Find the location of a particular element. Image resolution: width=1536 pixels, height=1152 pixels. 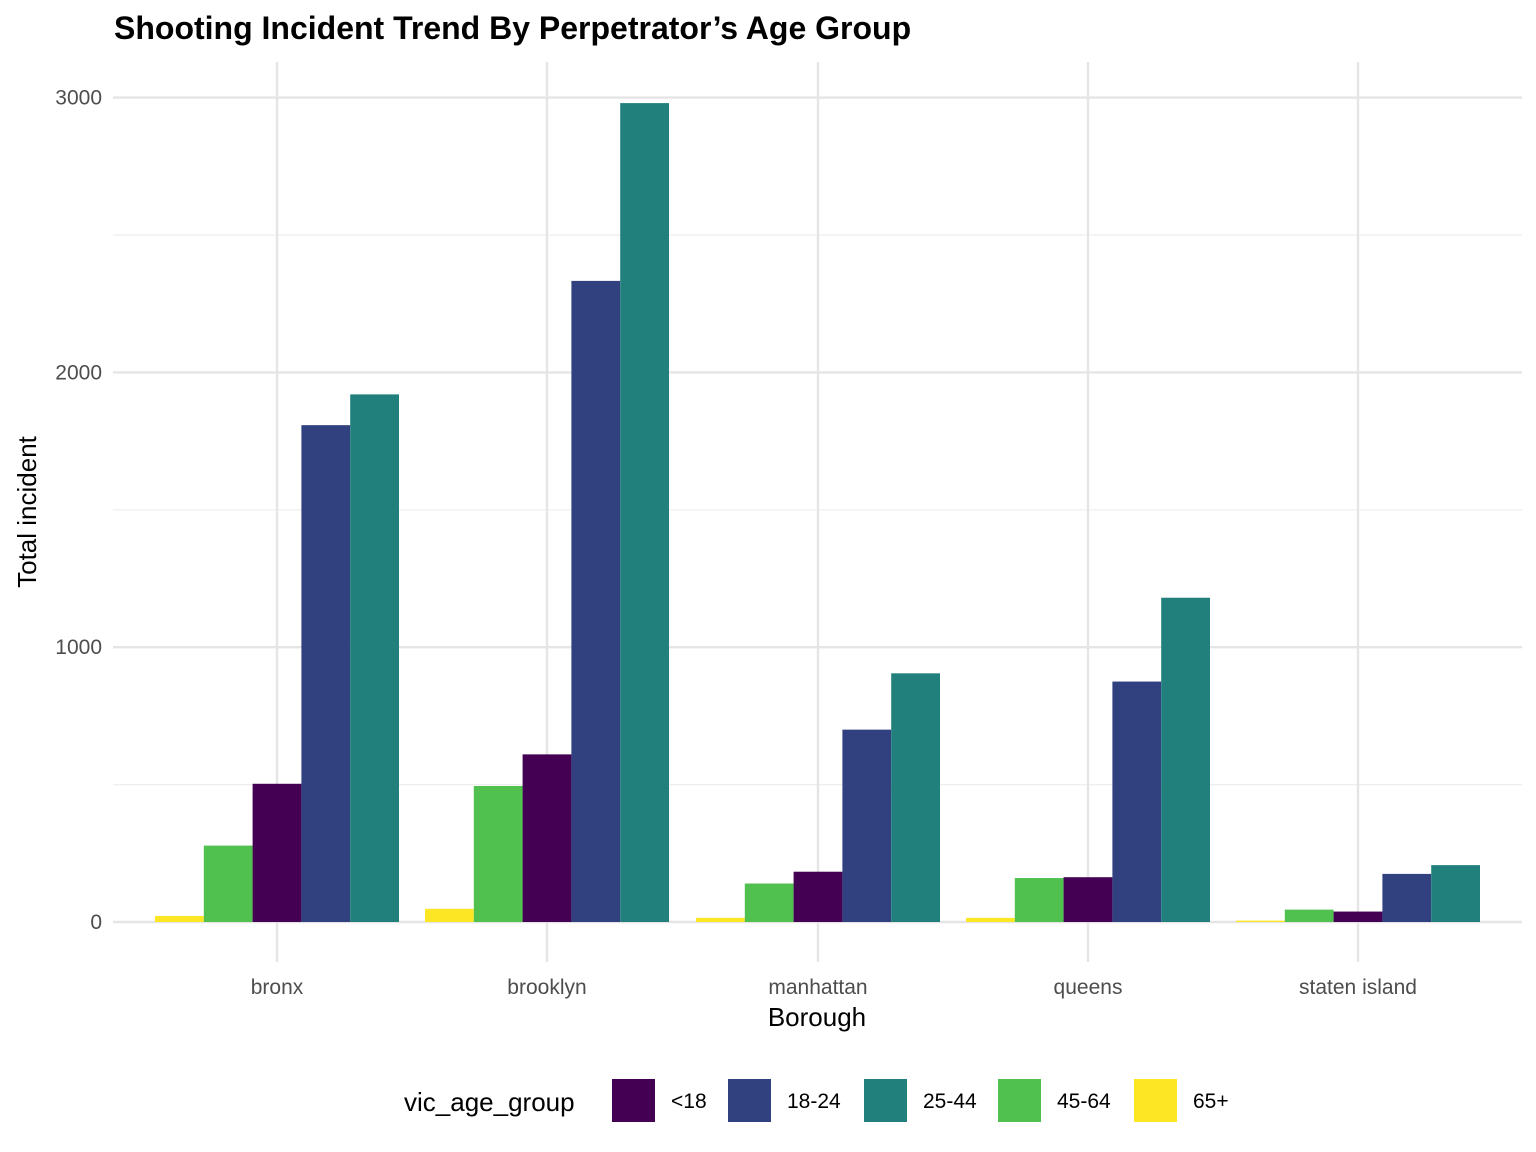

bar-staten-island-<18 is located at coordinates (1358, 916).